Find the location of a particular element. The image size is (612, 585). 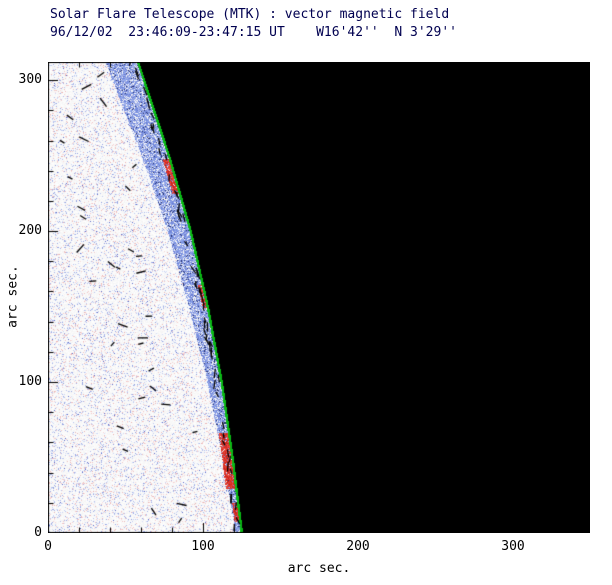

x-tick-label-300: 300 is located at coordinates (513, 546).